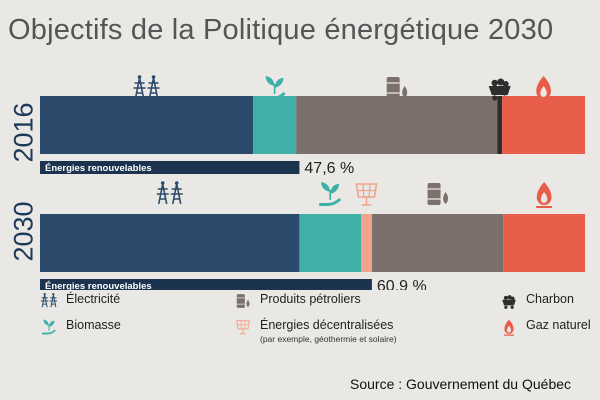 The width and height of the screenshot is (600, 400). I want to click on legend-item-electricite: Électricité, so click(79, 301).